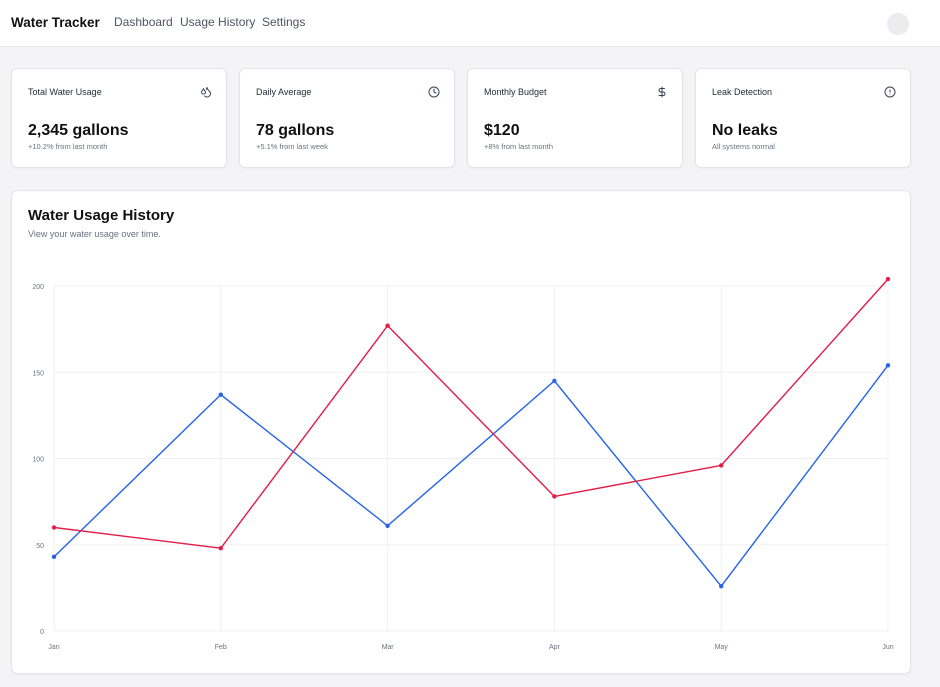  I want to click on stat-status: All systems normal, so click(743, 146).